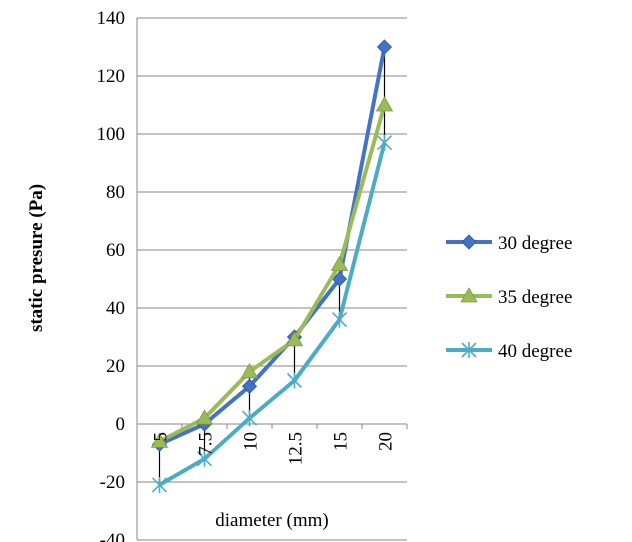 This screenshot has height=542, width=632. I want to click on legend-entry: 35 degree, so click(509, 297).